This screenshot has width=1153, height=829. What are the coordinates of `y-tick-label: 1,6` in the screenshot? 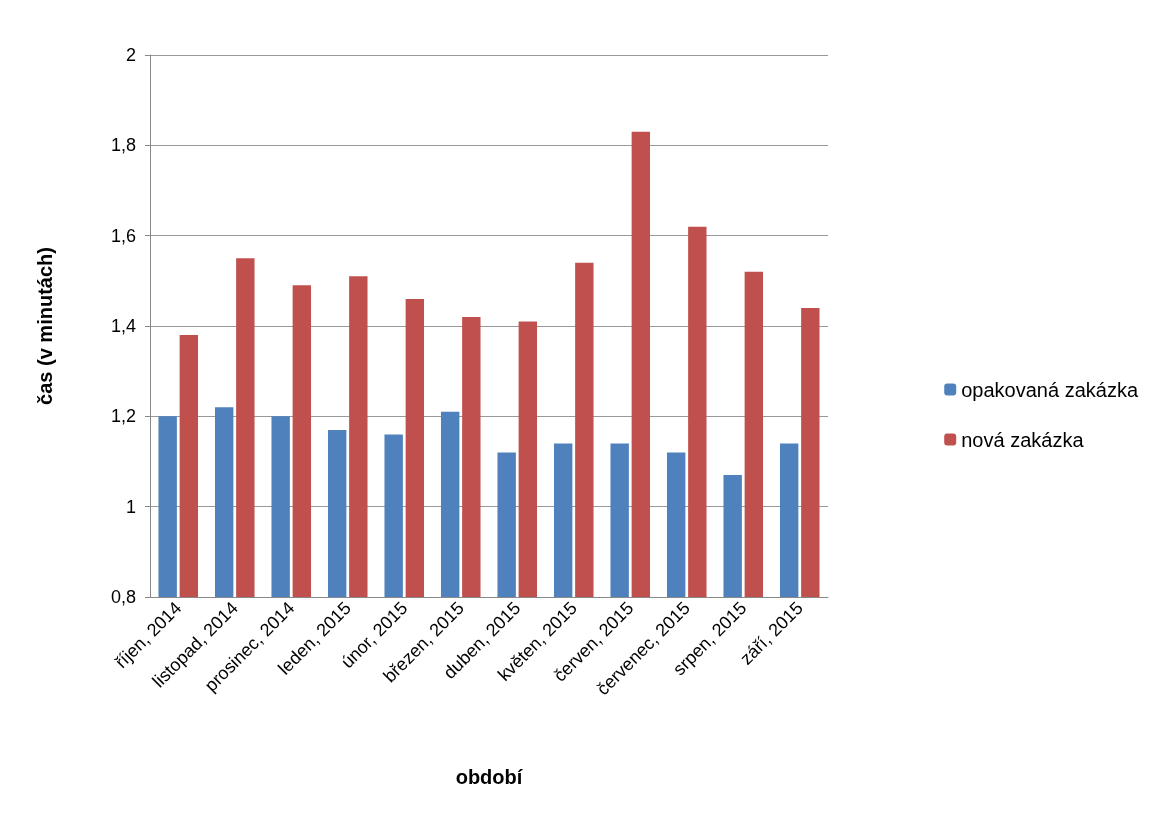 It's located at (123, 235).